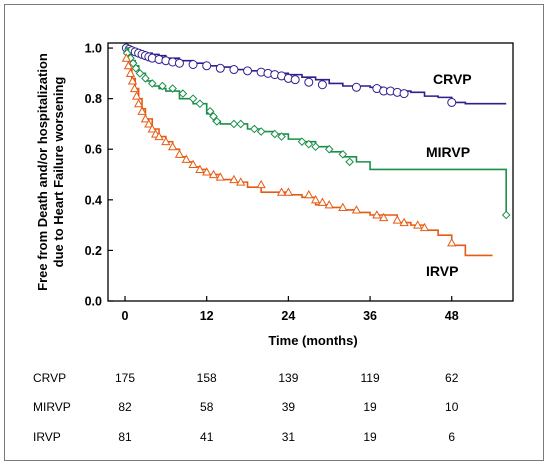 This screenshot has width=550, height=467. Describe the element at coordinates (93, 200) in the screenshot. I see `y-tick-label: 0.4` at that location.